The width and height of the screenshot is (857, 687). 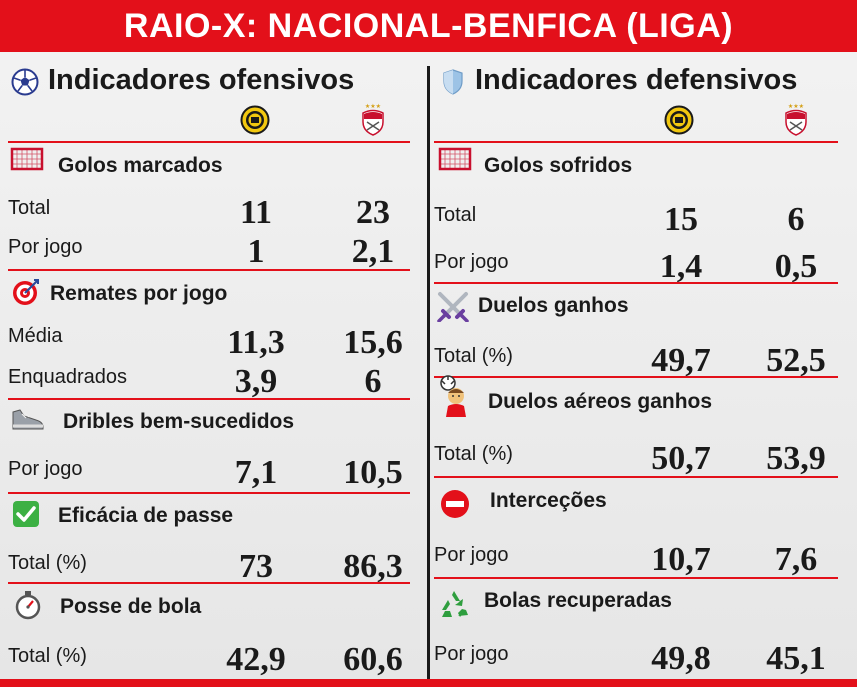 What do you see at coordinates (453, 82) in the screenshot?
I see `shield-icon` at bounding box center [453, 82].